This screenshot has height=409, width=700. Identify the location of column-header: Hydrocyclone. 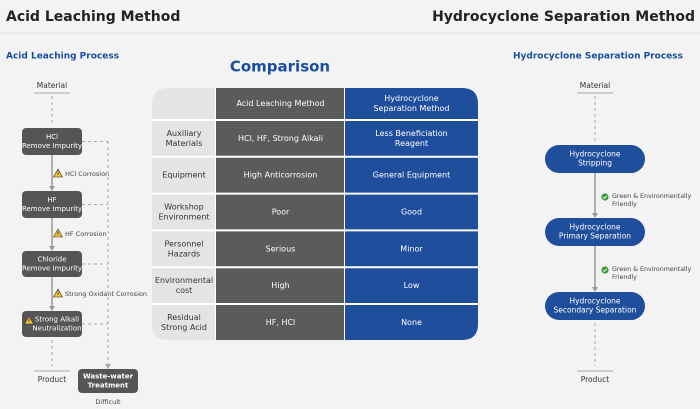
(411, 98).